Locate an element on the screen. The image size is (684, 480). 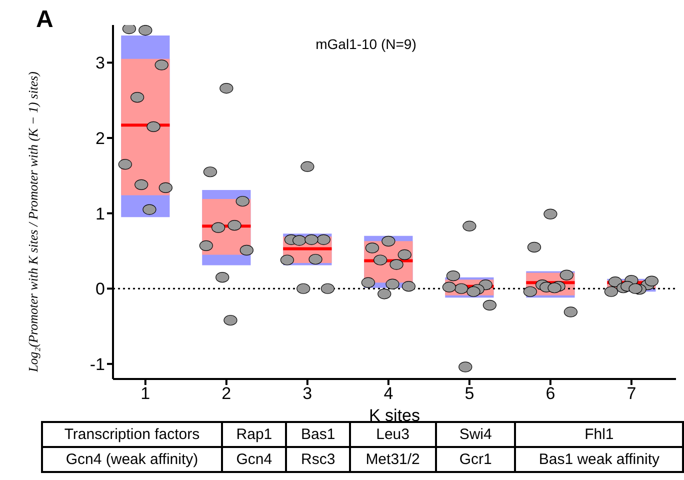
text: Fhl1 is located at coordinates (599, 434).